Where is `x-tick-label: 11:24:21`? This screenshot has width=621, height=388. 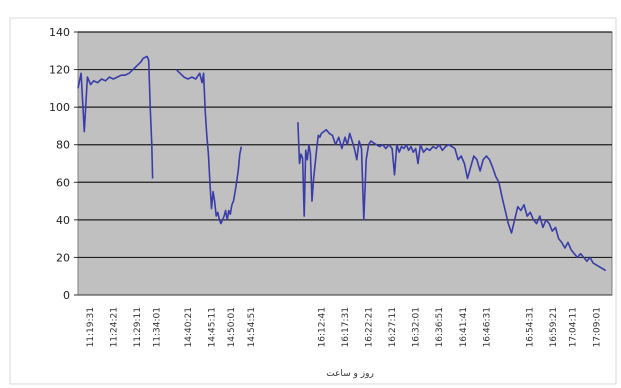 x-tick-label: 11:24:21 is located at coordinates (114, 327).